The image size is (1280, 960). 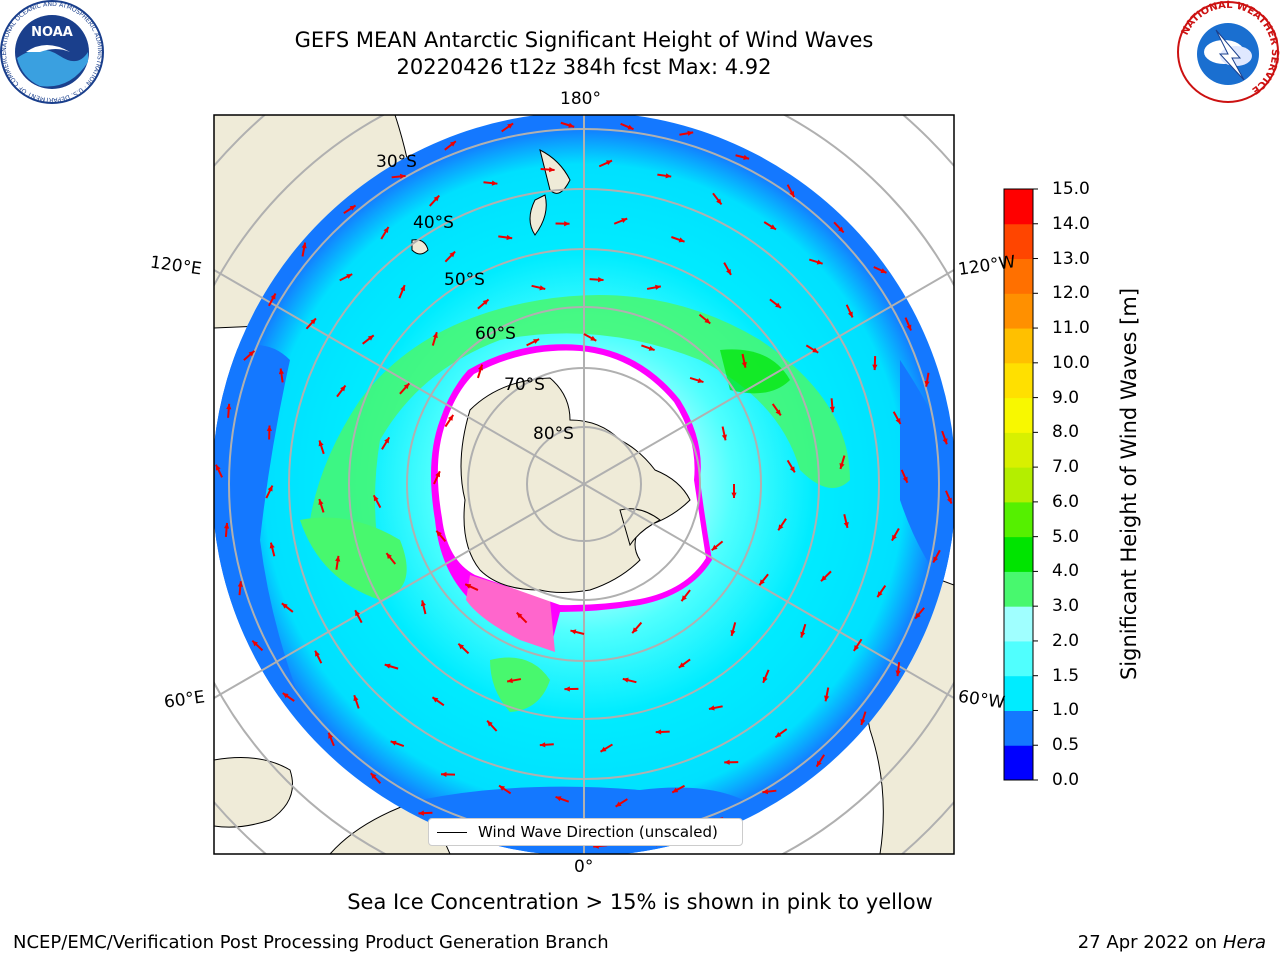 I want to click on map-subtitle: 20220426 t12z 384h fcst Max: 4.92, so click(x=584, y=67).